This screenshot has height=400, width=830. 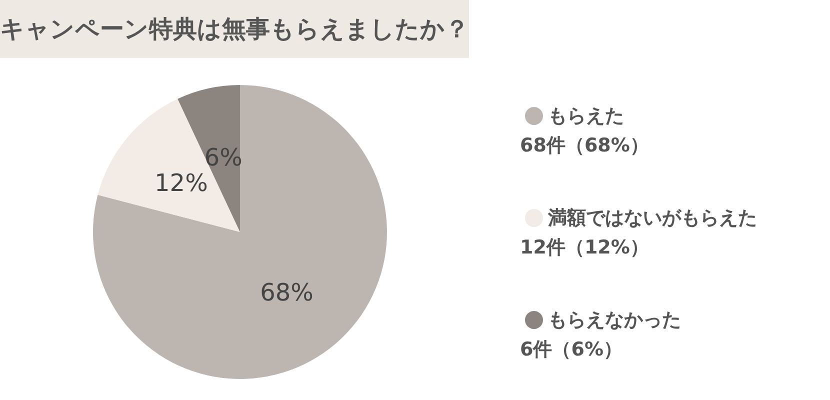 What do you see at coordinates (287, 292) in the screenshot?
I see `data-label: 68%` at bounding box center [287, 292].